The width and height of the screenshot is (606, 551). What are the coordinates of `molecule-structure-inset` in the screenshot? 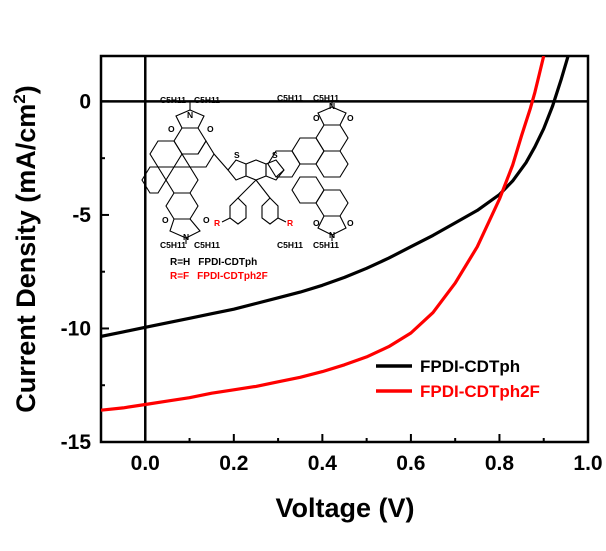 It's located at (245, 172).